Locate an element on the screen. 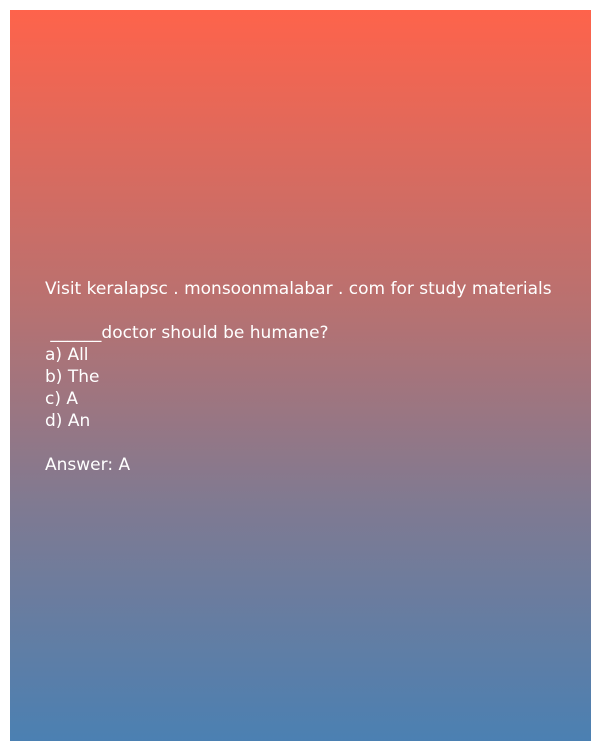 The height and width of the screenshot is (750, 600). option-c: c) A is located at coordinates (62, 399).